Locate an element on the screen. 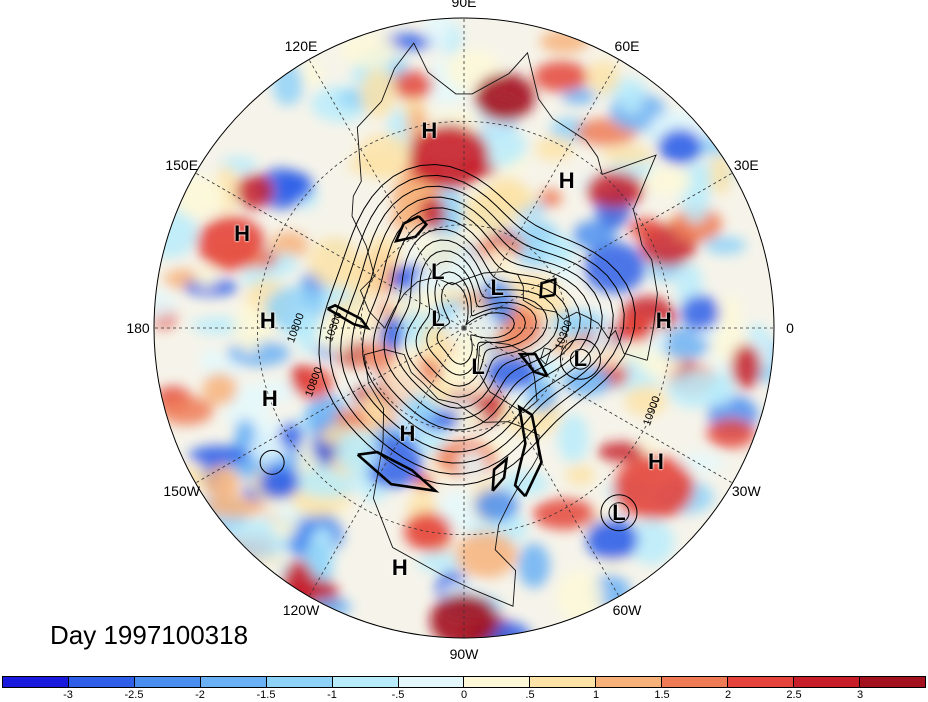  longitude-label: 60E is located at coordinates (627, 45).